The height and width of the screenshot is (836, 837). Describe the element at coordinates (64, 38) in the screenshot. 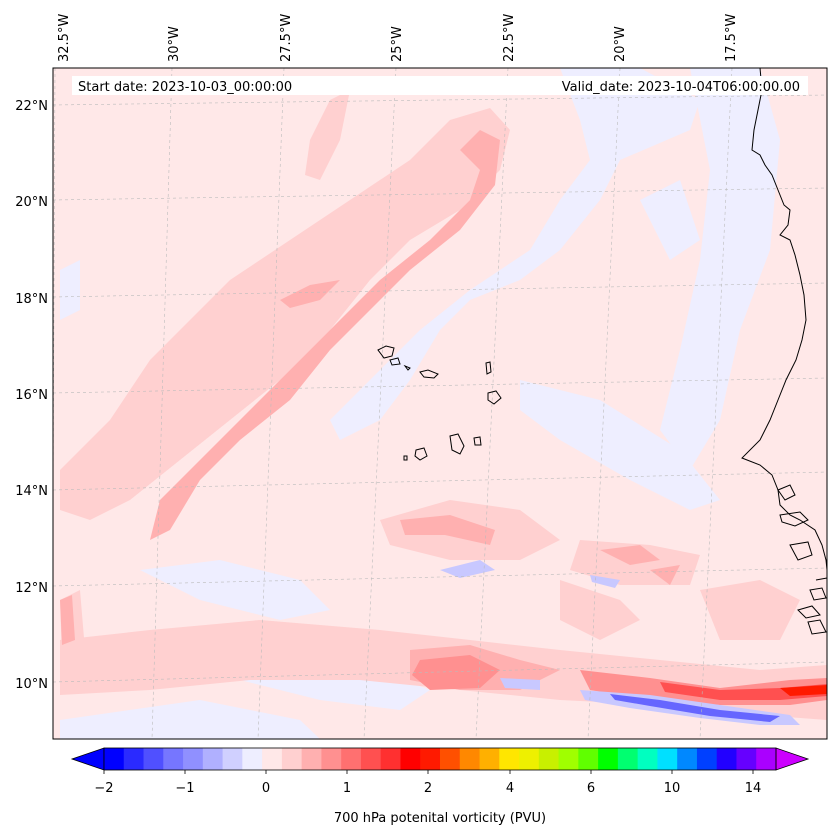

I see `lon-label: 32.5°W` at that location.